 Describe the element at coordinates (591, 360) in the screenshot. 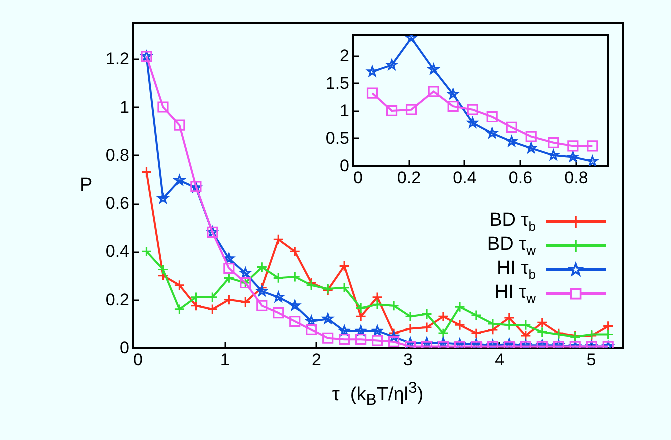

I see `x-tick-label: 5` at that location.